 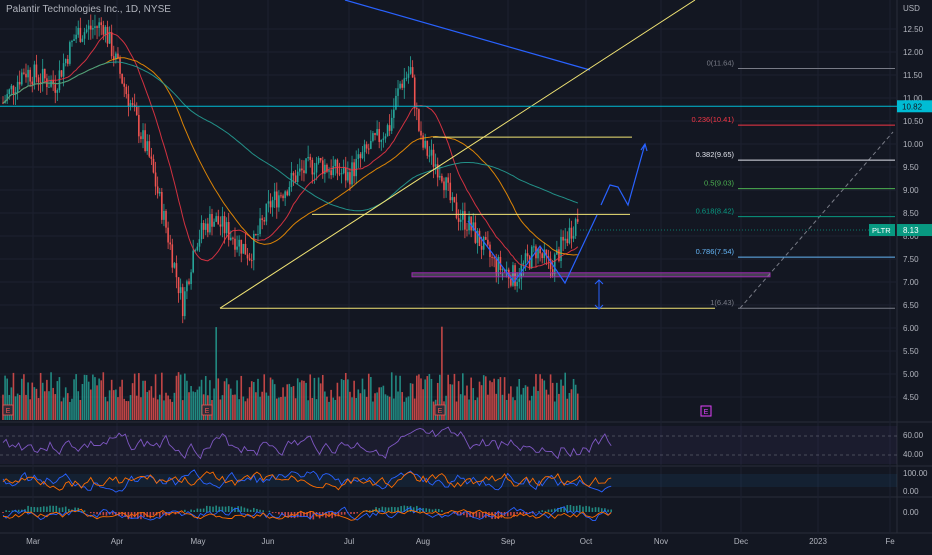 I want to click on price-tick-label: 6.00, so click(x=911, y=328).